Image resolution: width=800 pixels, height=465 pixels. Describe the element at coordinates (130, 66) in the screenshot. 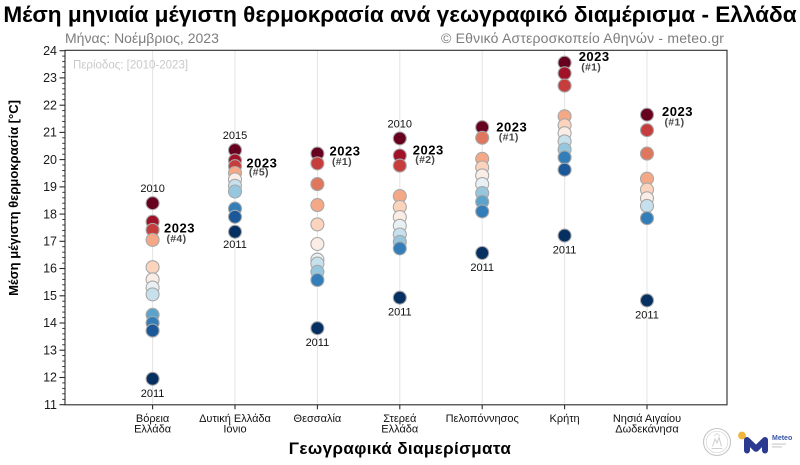

I see `svg-text: Περίοδος: [2010-2023]` at that location.